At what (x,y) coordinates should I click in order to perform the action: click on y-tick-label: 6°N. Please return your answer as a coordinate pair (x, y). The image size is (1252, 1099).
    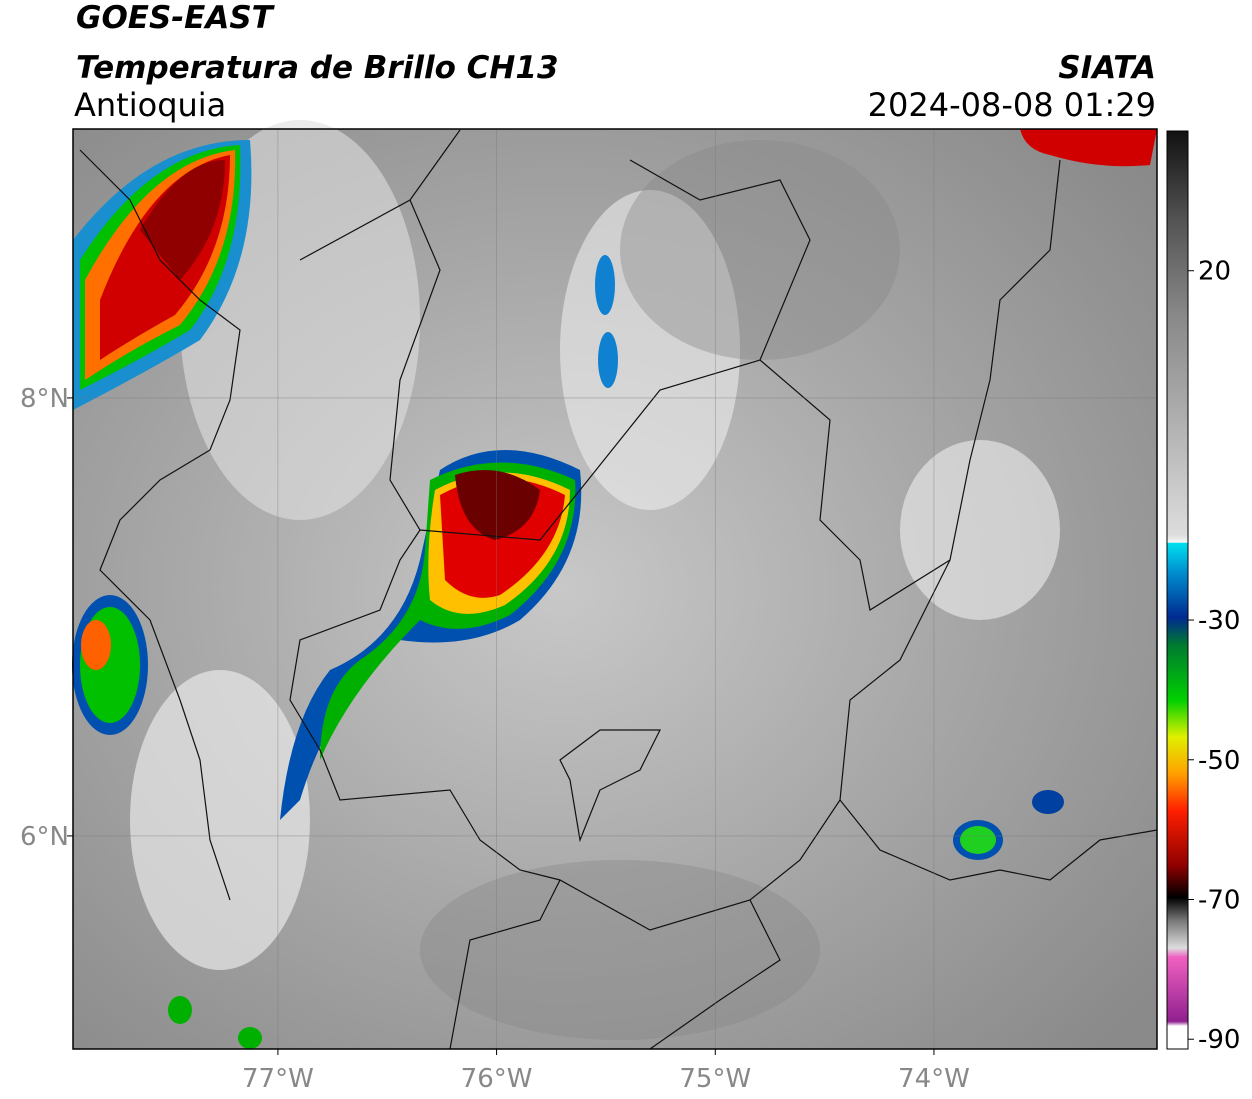
    Looking at the image, I should click on (44, 837).